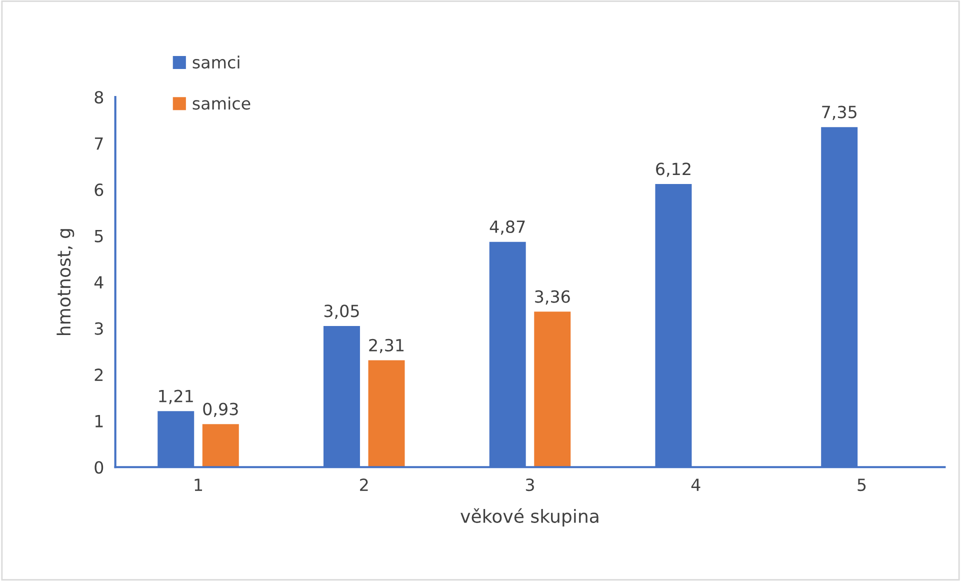 The height and width of the screenshot is (581, 961). I want to click on x-tick-label: 5, so click(862, 485).